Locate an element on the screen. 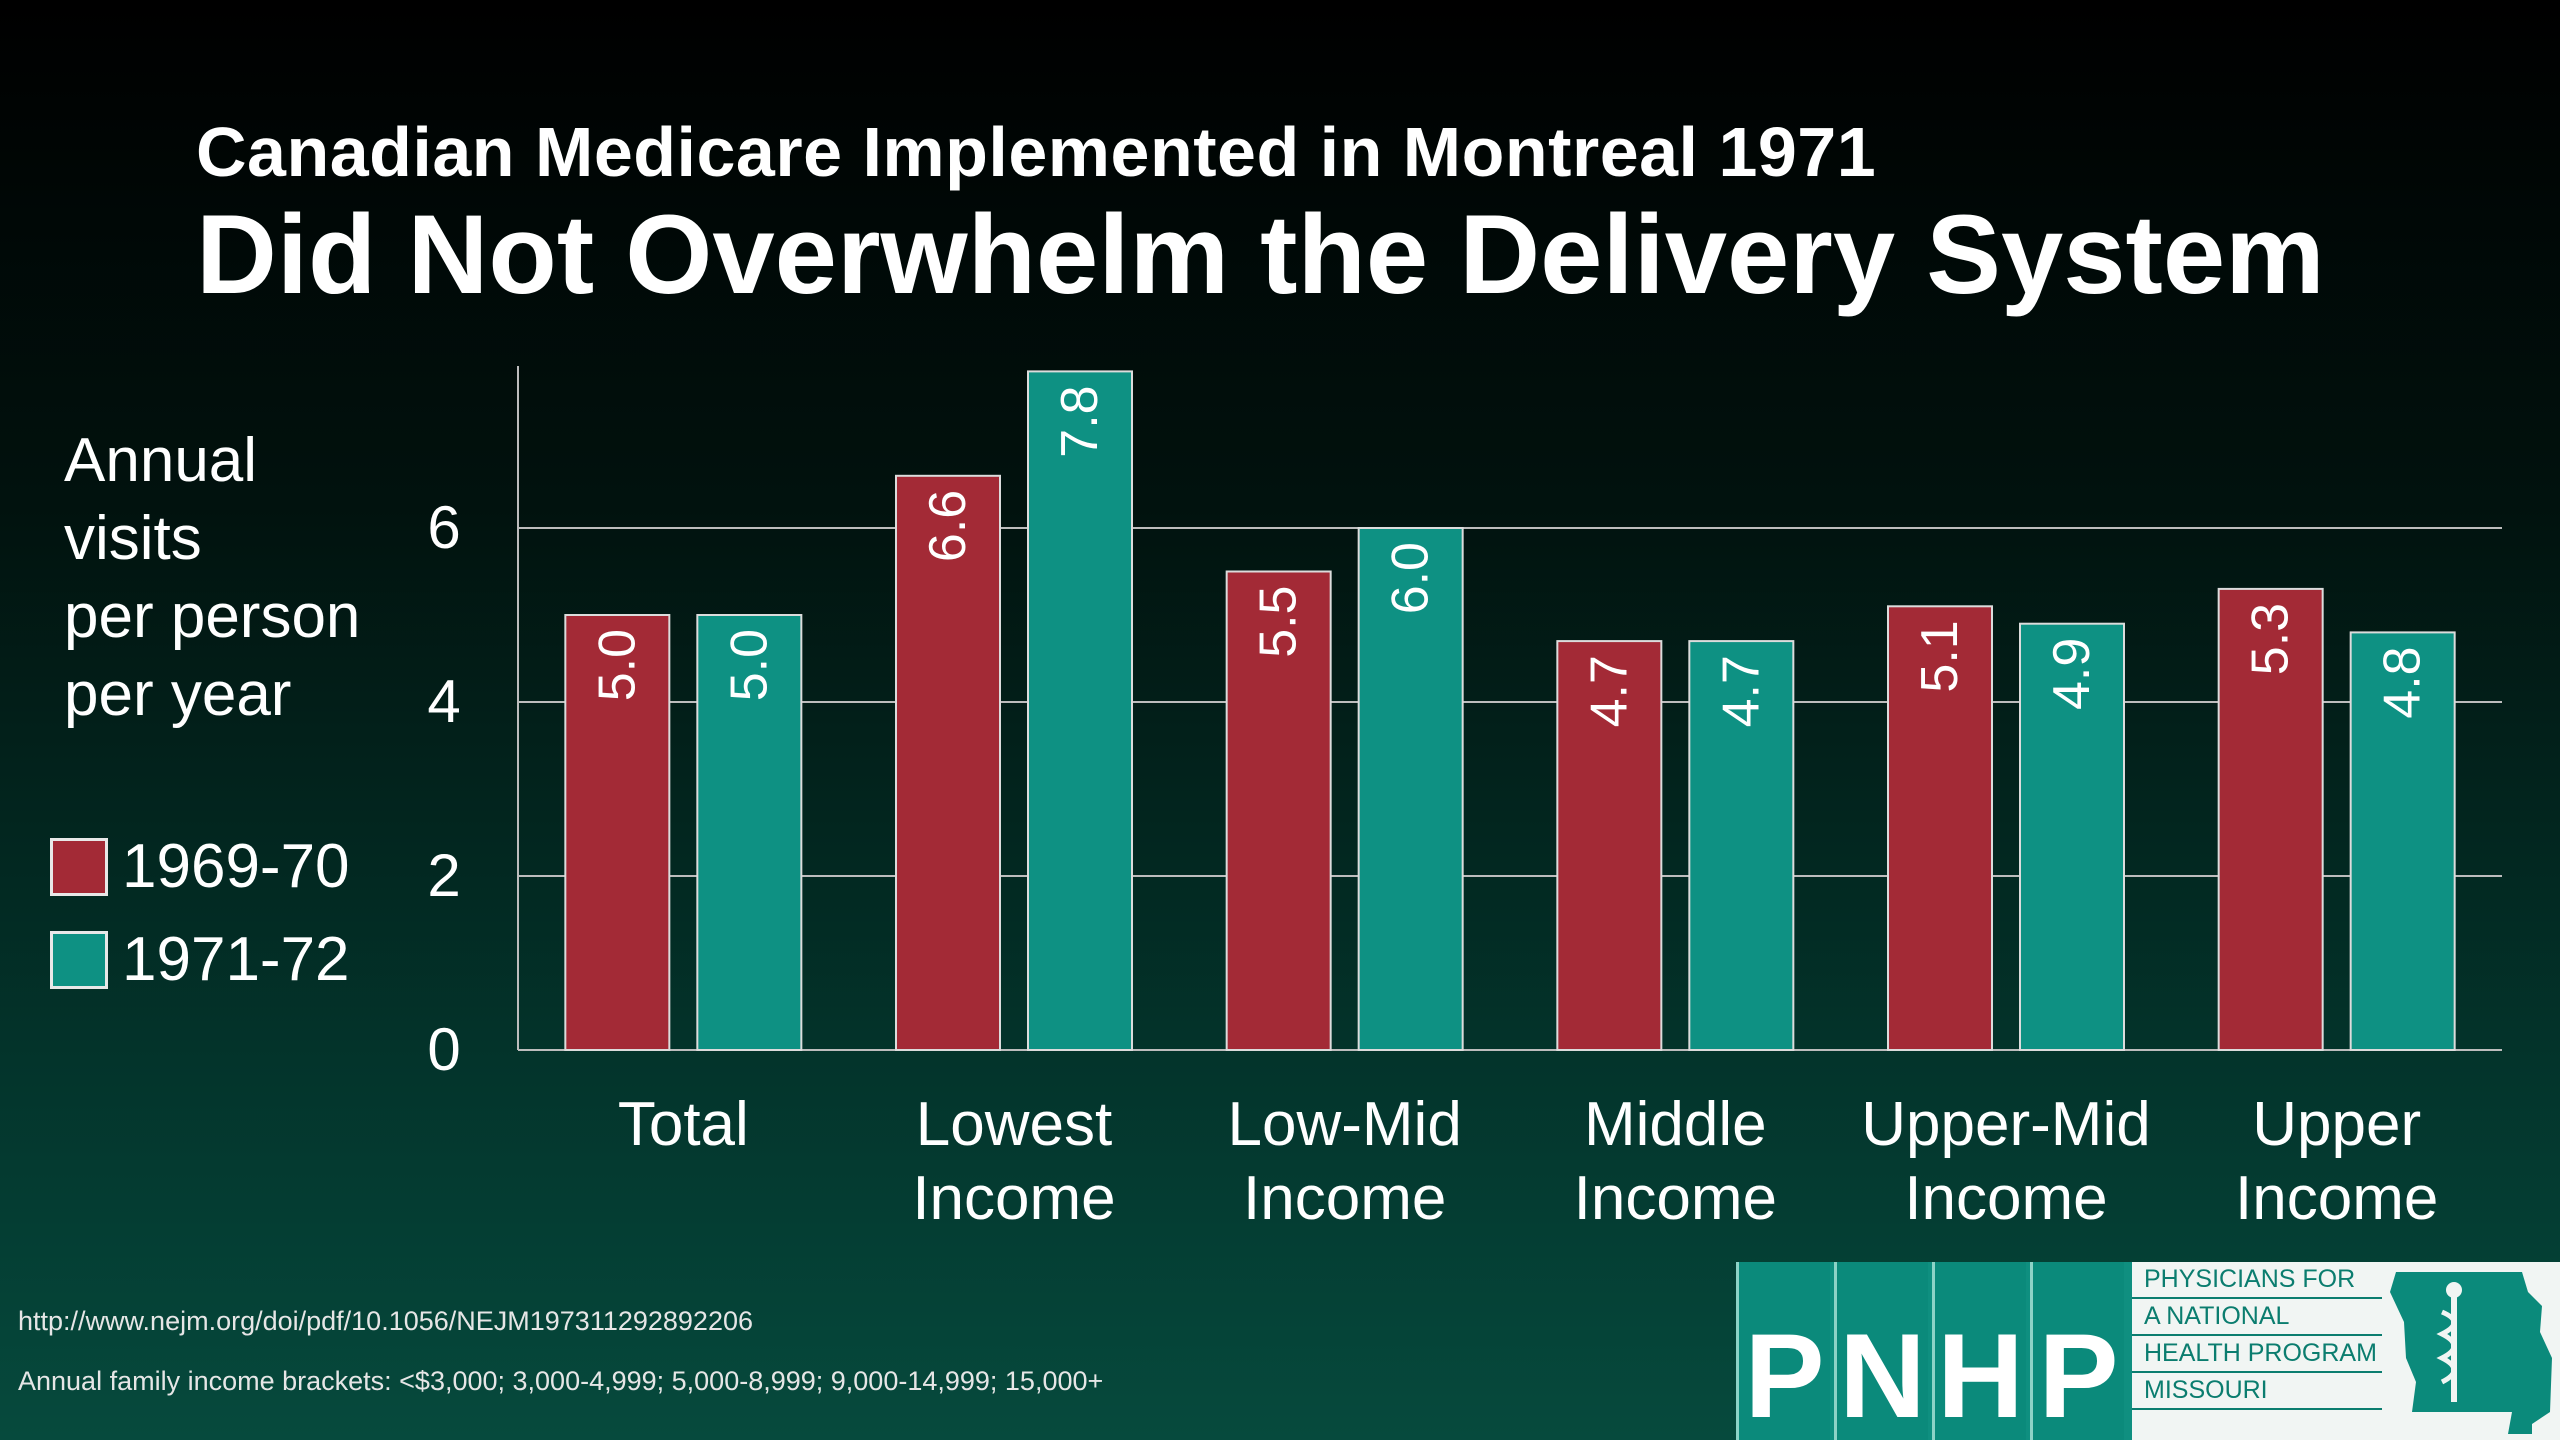  y-axis-label-line: per person is located at coordinates (212, 616).